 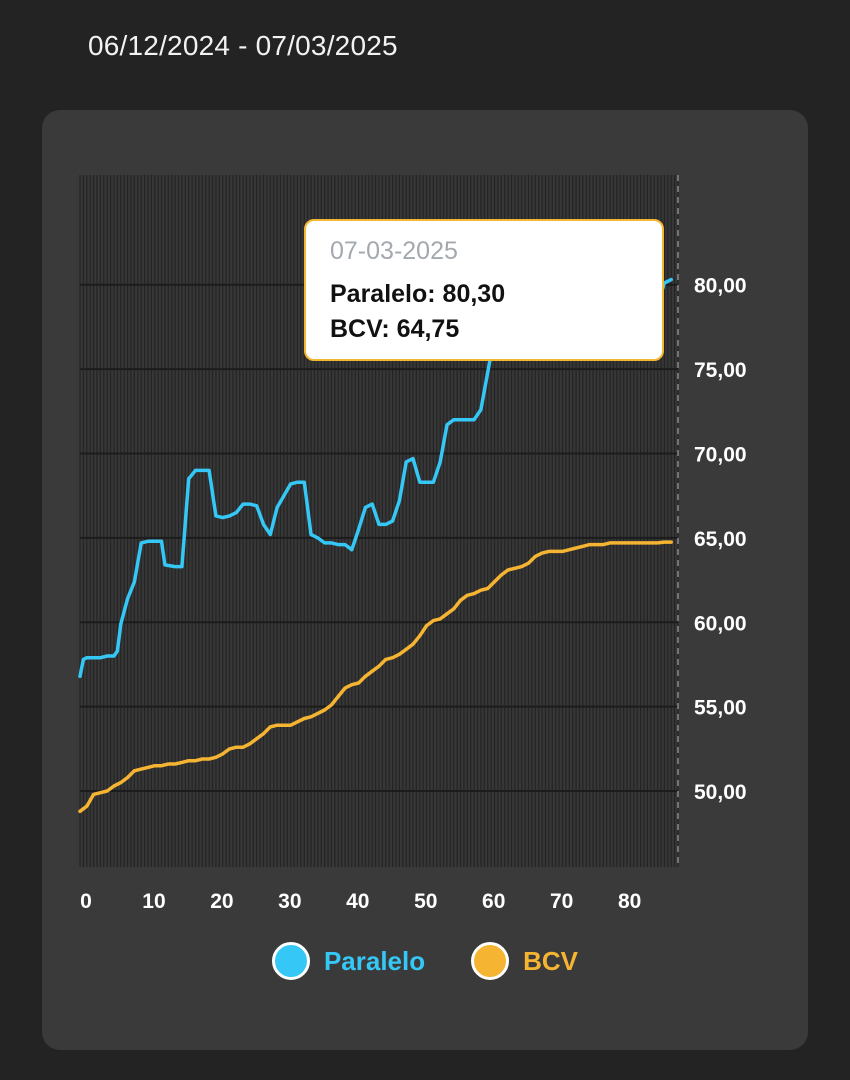 What do you see at coordinates (720, 539) in the screenshot?
I see `y-tick-label: 65,00` at bounding box center [720, 539].